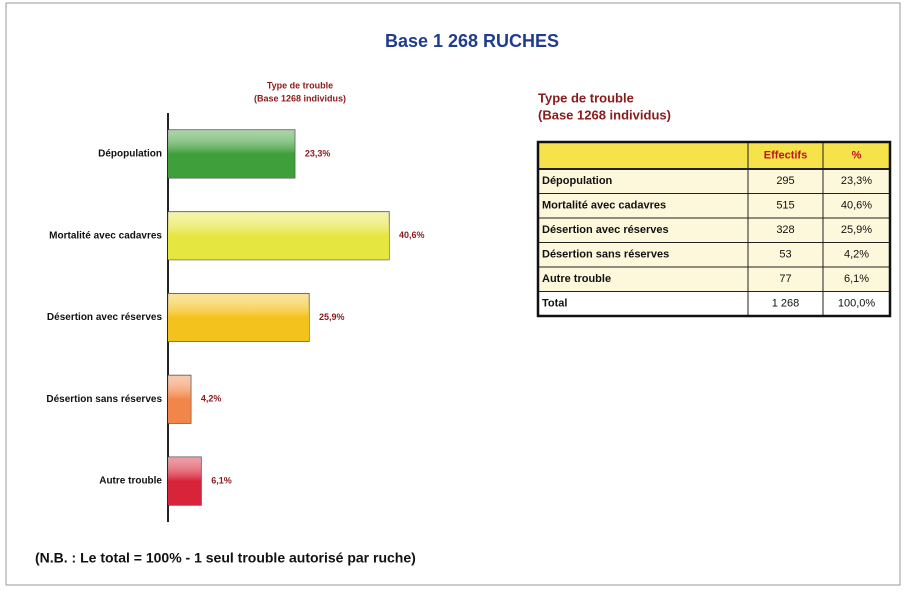 The image size is (906, 596). Describe the element at coordinates (856, 279) in the screenshot. I see `table-cell: 6,1%` at that location.